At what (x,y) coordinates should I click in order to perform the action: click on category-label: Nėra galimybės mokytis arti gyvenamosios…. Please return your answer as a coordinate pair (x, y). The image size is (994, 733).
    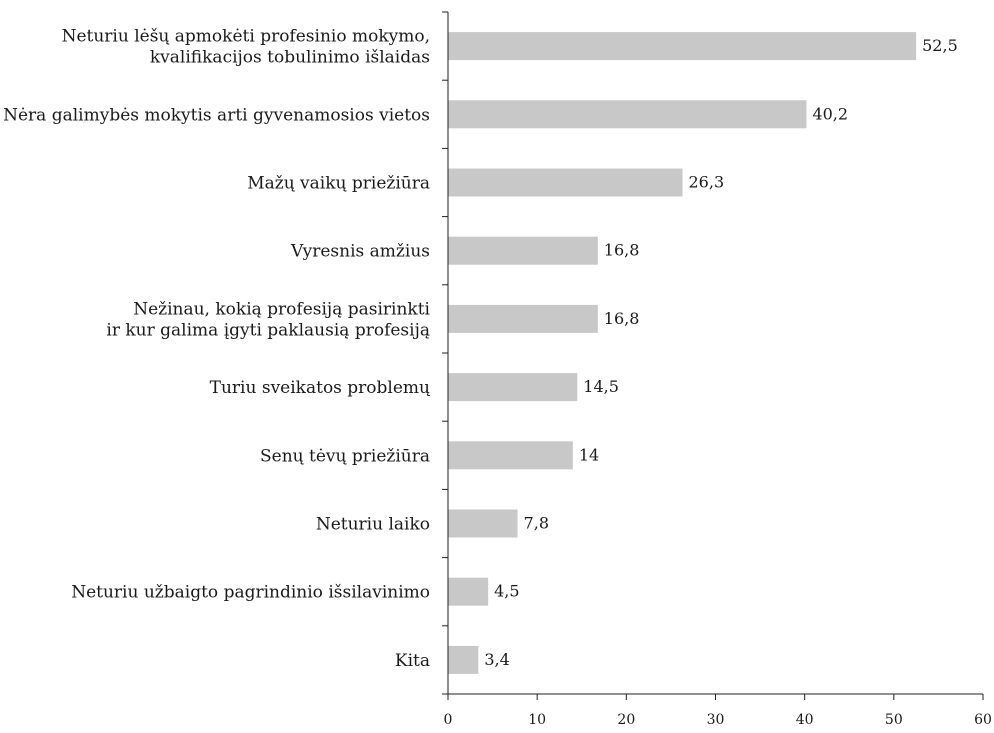
    Looking at the image, I should click on (216, 115).